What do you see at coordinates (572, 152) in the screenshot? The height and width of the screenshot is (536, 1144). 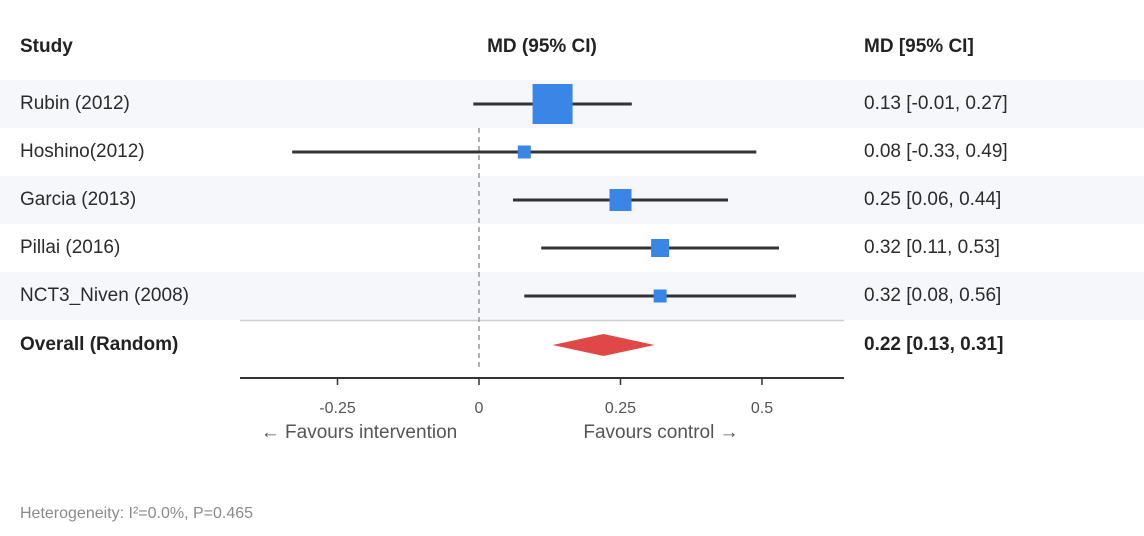 I see `study-row-hoshino: Hoshino(2012) 0.08 [-0.33, 0.49]` at bounding box center [572, 152].